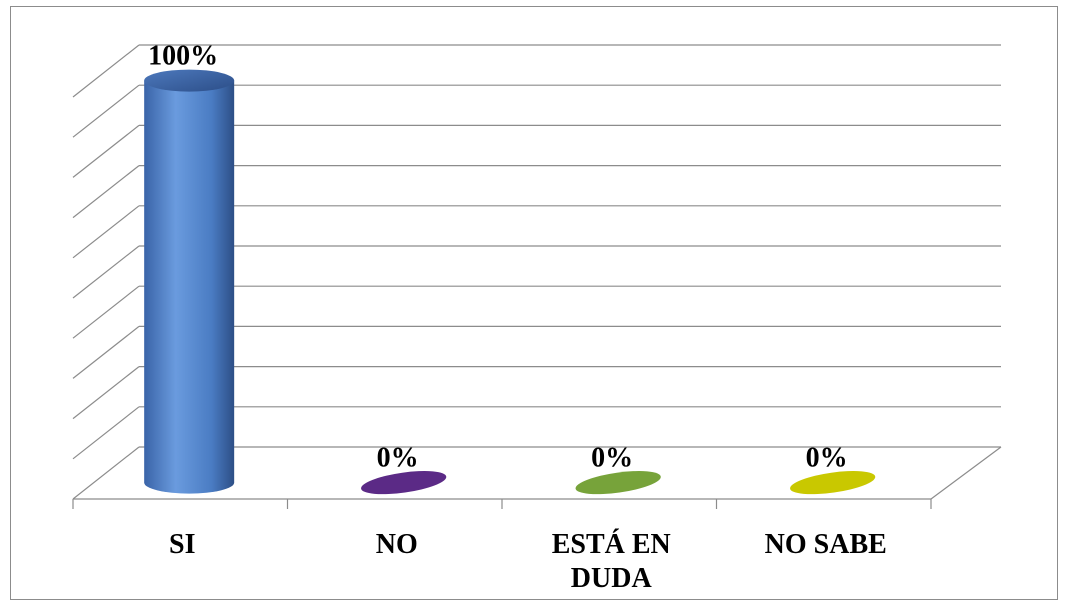 This screenshot has height=607, width=1066. Describe the element at coordinates (612, 578) in the screenshot. I see `x-tick-label: DUDA` at that location.